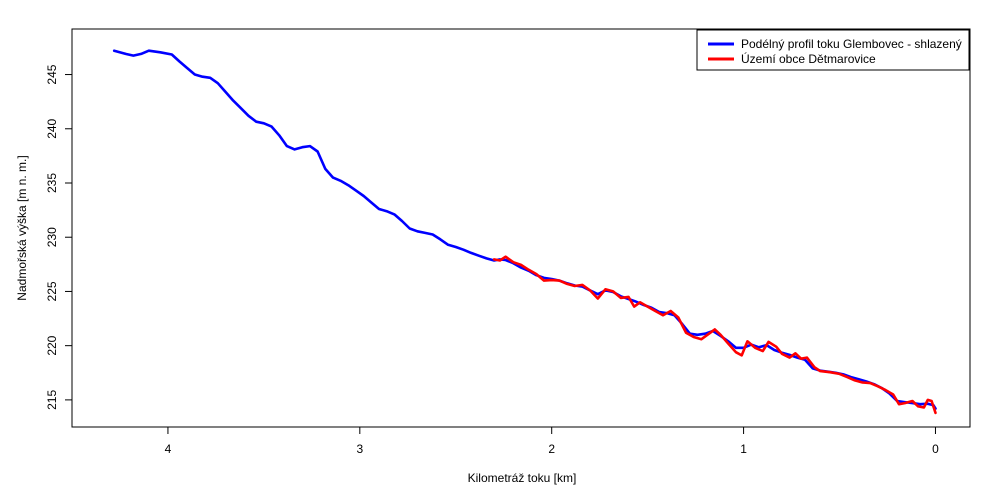 The image size is (1000, 500). Describe the element at coordinates (52, 345) in the screenshot. I see `y-tick-label-1: 220` at that location.